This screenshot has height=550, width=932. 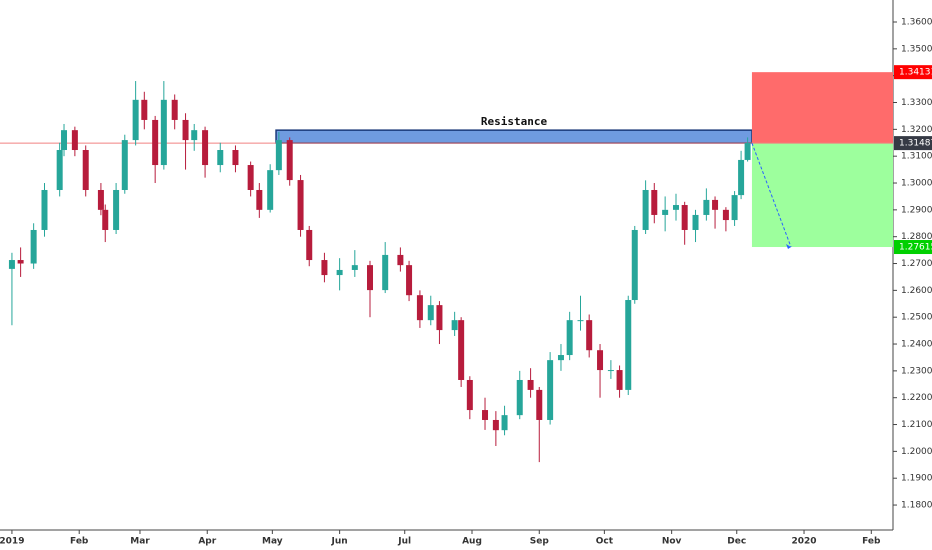 What do you see at coordinates (822, 108) in the screenshot?
I see `stop-zone` at bounding box center [822, 108].